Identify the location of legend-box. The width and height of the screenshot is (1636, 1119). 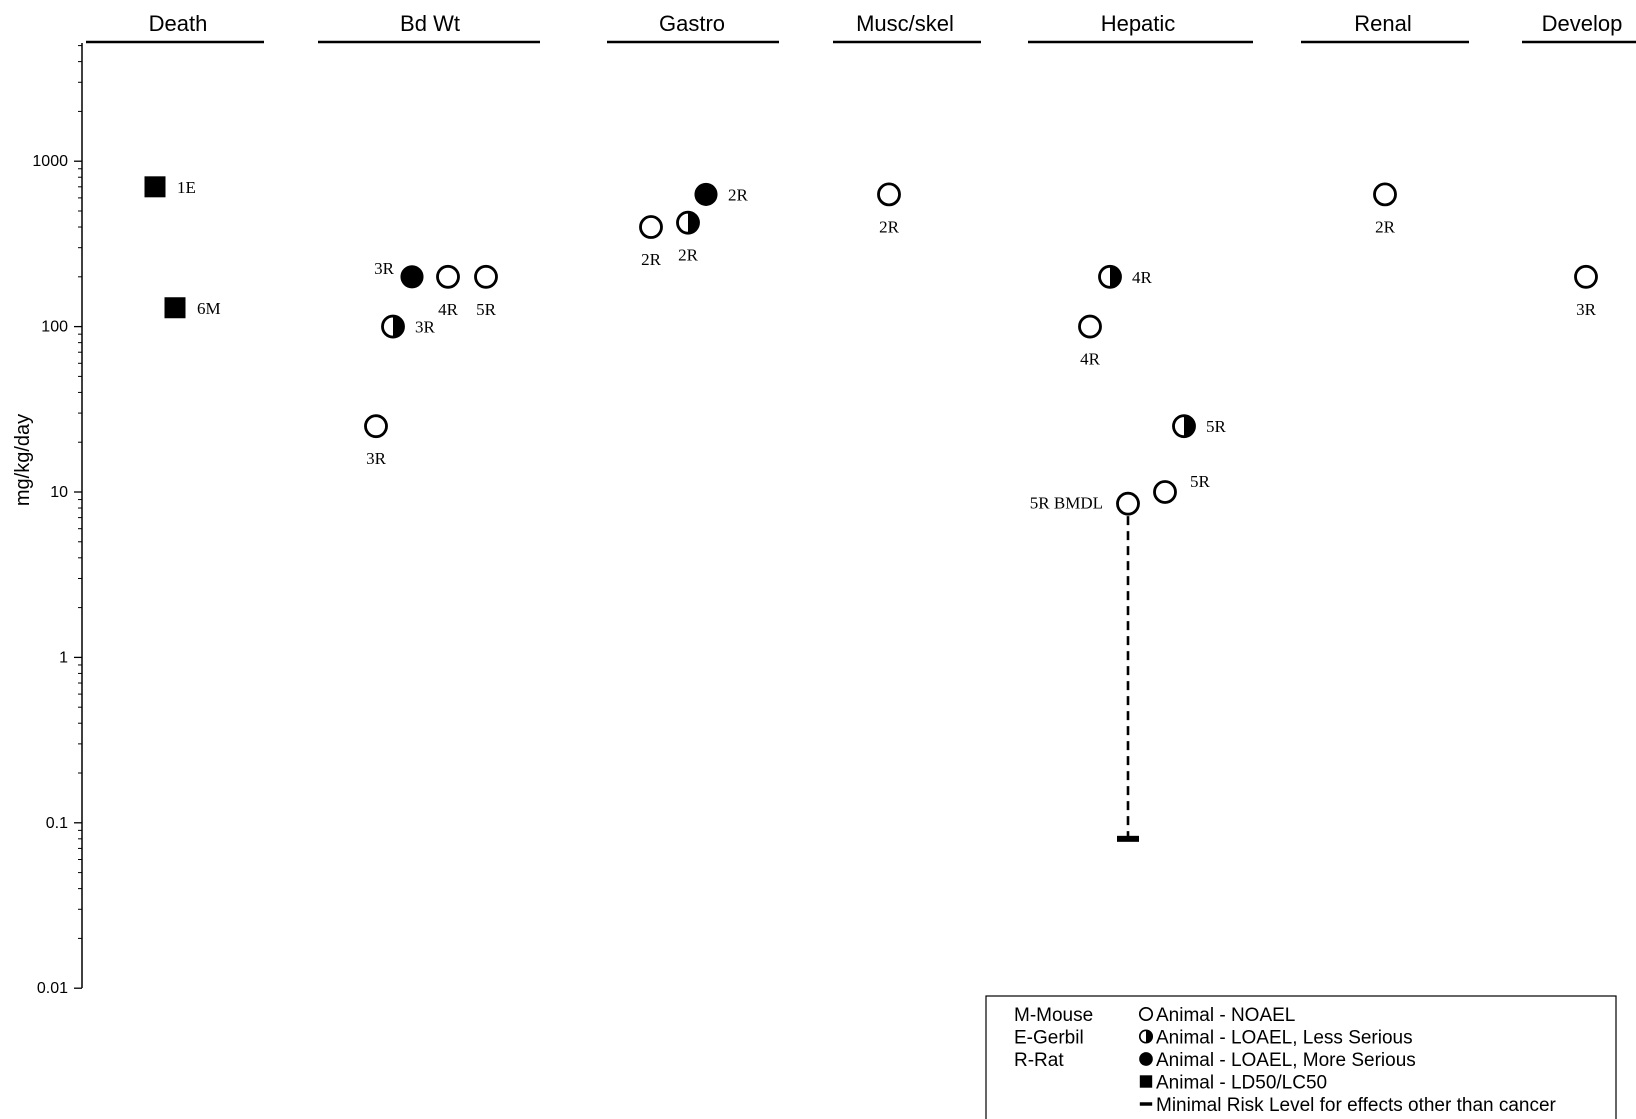
(1301, 1057).